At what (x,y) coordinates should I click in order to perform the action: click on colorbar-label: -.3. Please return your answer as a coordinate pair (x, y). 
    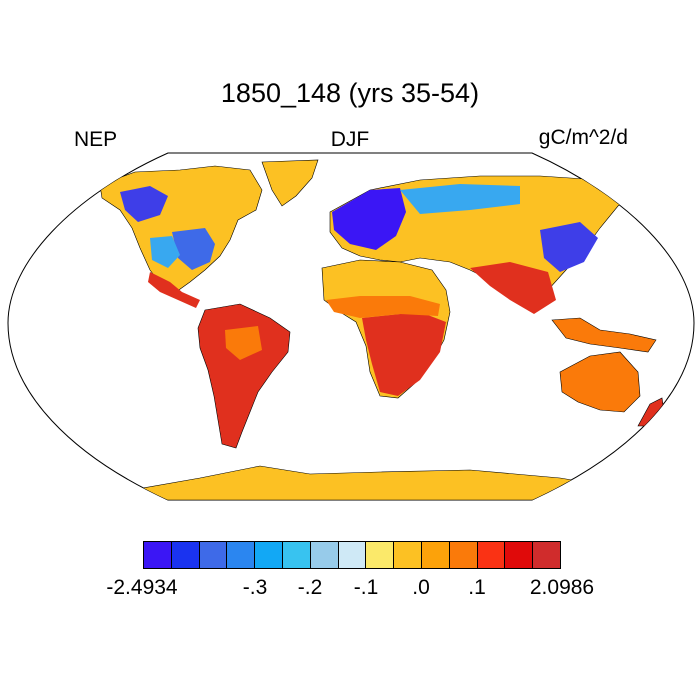
    Looking at the image, I should click on (255, 587).